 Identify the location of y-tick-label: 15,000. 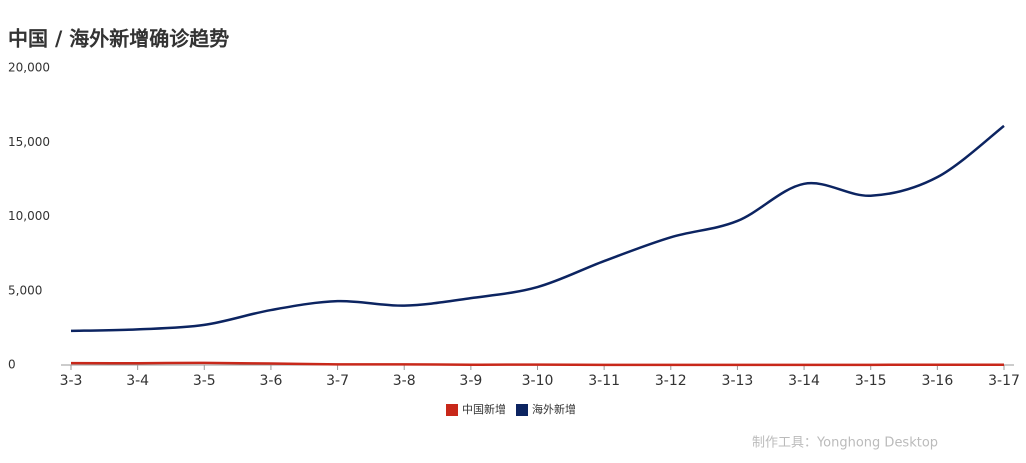
(29, 142).